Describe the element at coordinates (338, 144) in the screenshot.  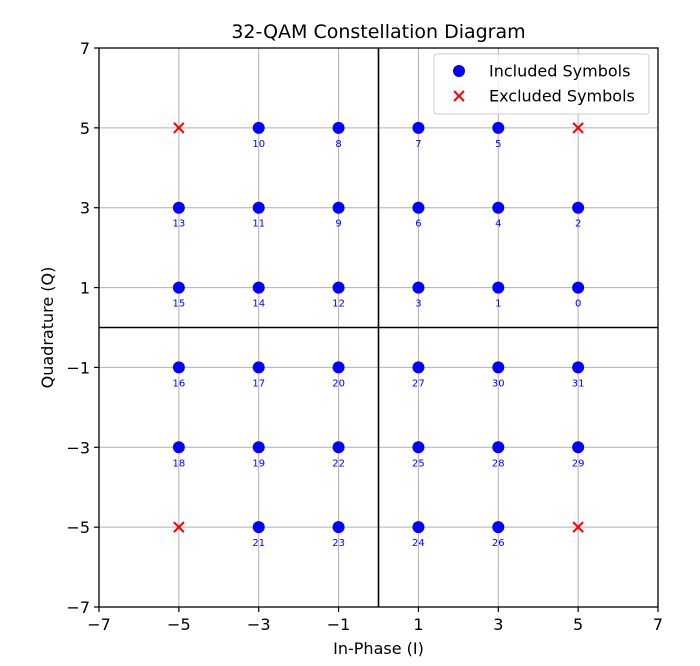
I see `symbol-index-label: 8` at that location.